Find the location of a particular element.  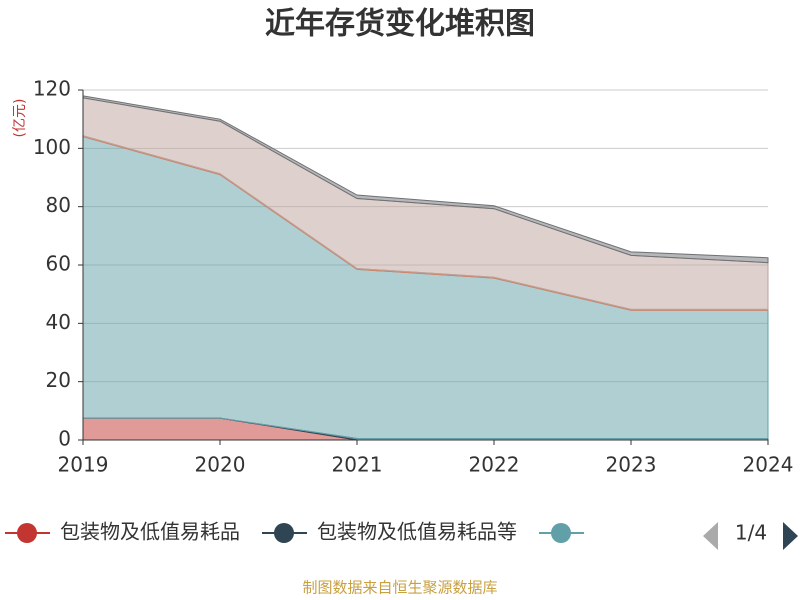

y-tick-label: 100 is located at coordinates (52, 147).